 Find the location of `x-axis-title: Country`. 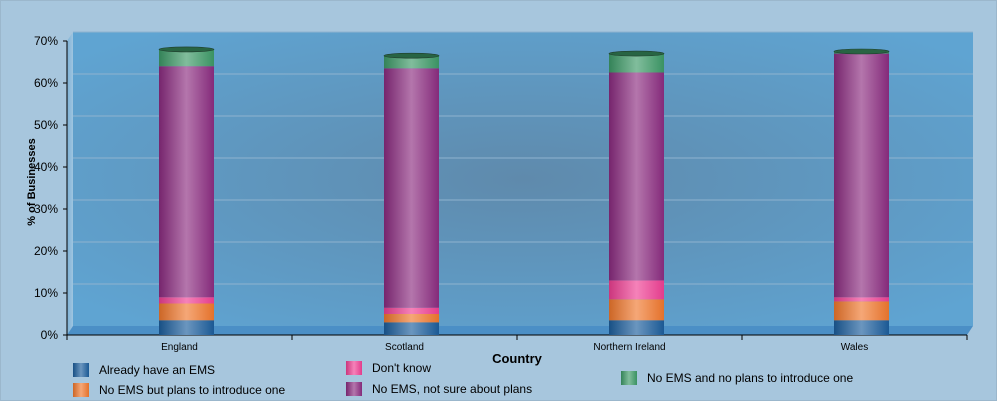

x-axis-title: Country is located at coordinates (517, 358).